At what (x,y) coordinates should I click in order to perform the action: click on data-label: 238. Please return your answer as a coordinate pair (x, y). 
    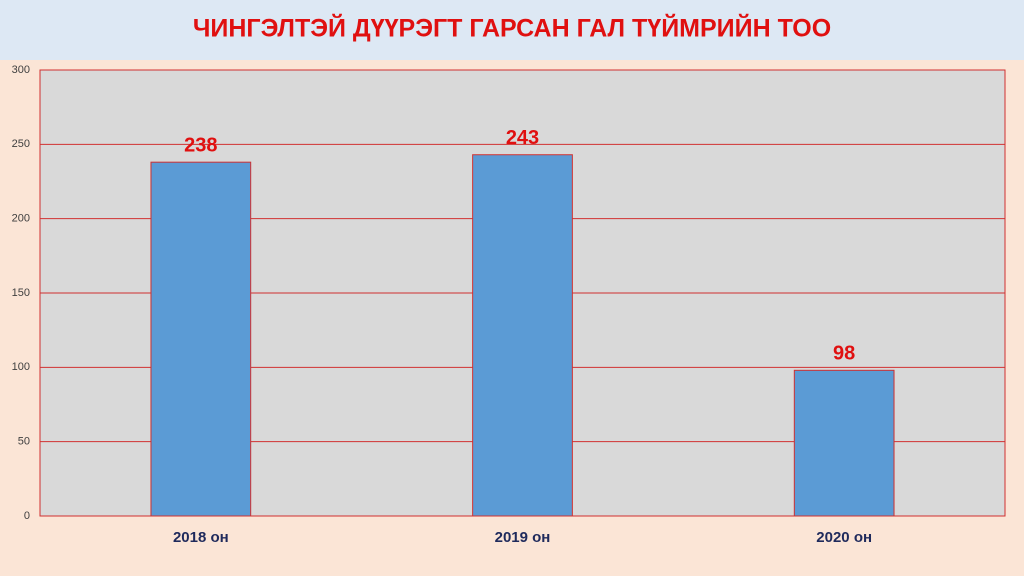
    Looking at the image, I should click on (200, 145).